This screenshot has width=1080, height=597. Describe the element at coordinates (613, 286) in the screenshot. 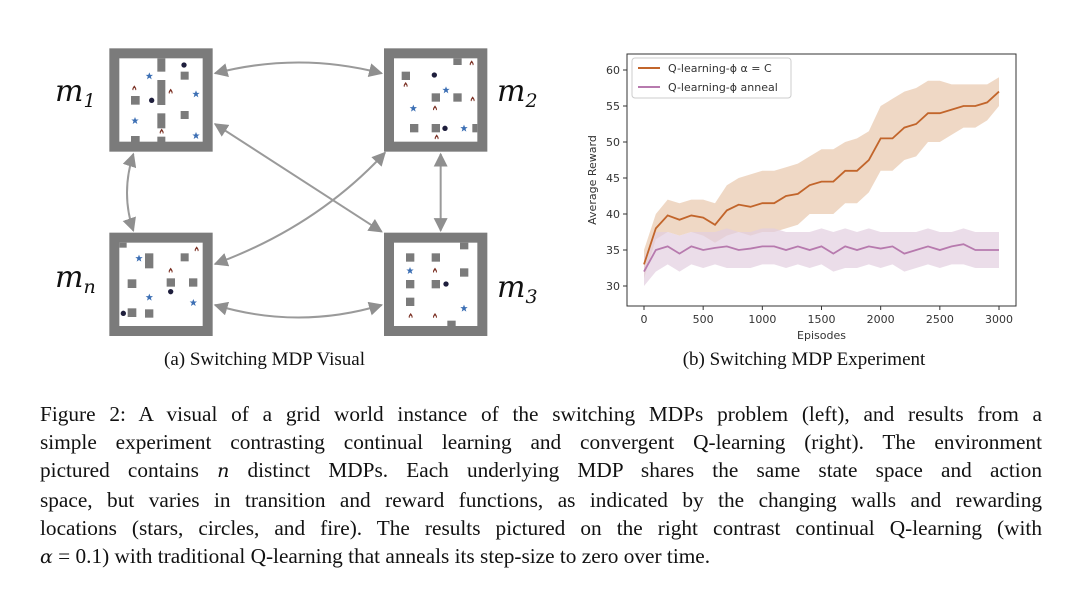

I see `y-tick-label: 30` at that location.